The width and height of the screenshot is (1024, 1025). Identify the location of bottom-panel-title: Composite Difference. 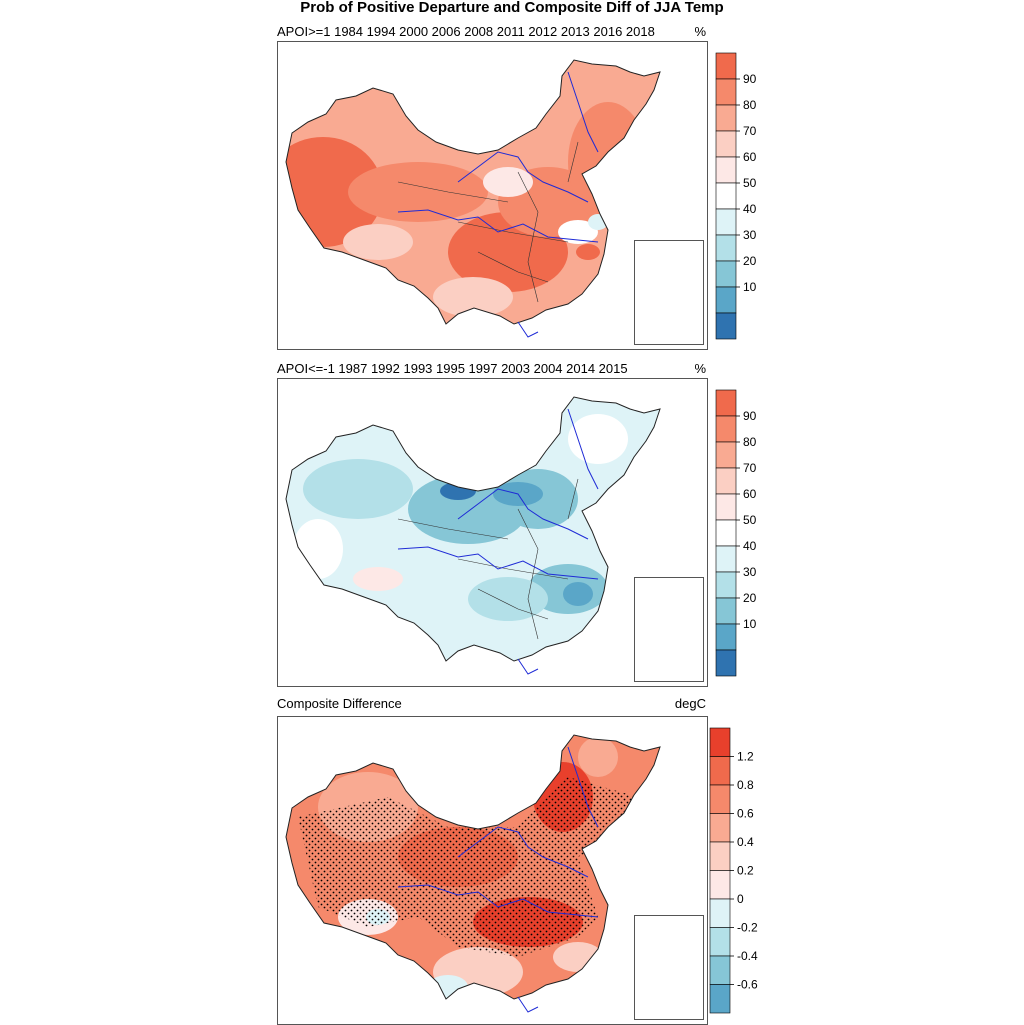
(339, 703).